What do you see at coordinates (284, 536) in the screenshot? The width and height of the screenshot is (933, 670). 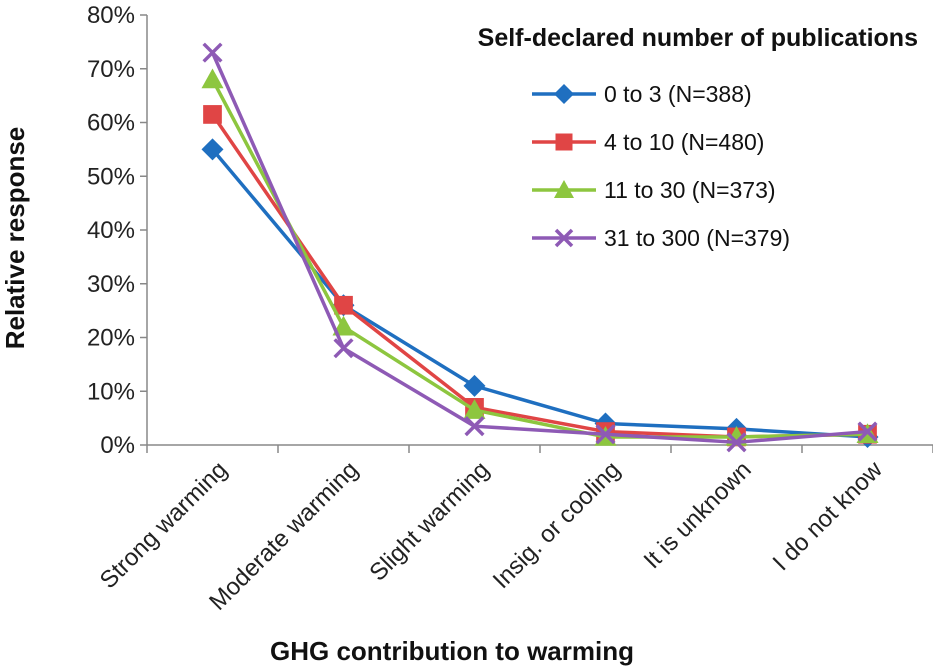 I see `x-tick-label: Moderate warming` at bounding box center [284, 536].